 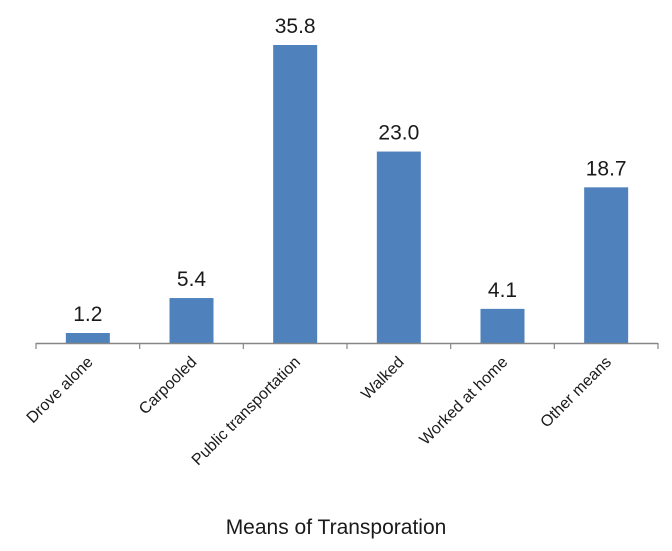 I want to click on bar-worked-at-home, so click(x=502, y=325).